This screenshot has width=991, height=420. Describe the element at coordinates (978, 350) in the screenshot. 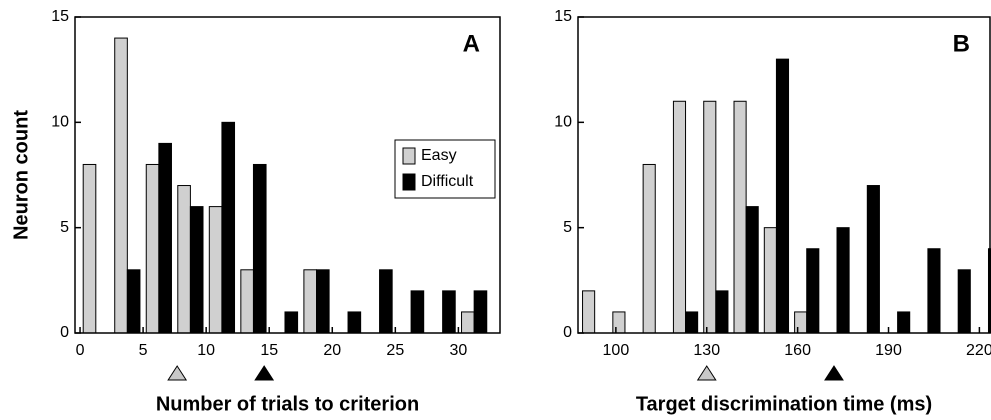

I see `x-tick-label: 220` at that location.